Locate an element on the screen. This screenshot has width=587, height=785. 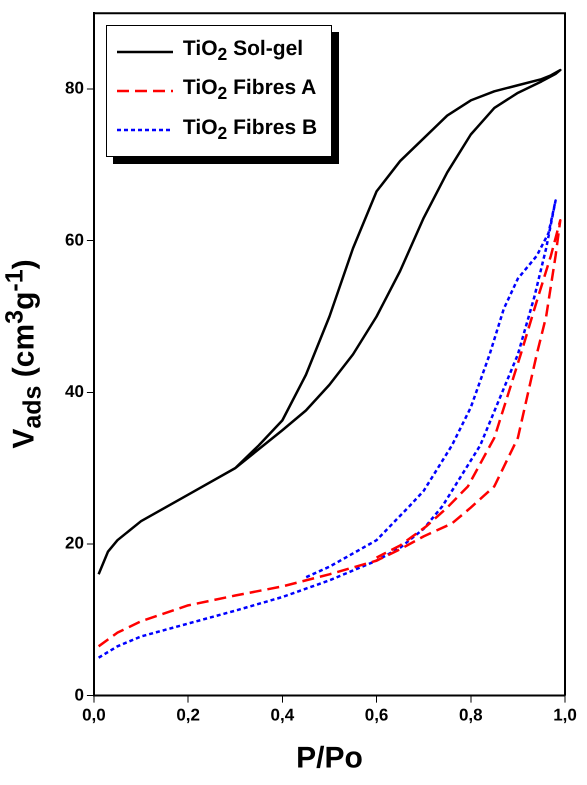
y-tick-label: 20 is located at coordinates (74, 543).